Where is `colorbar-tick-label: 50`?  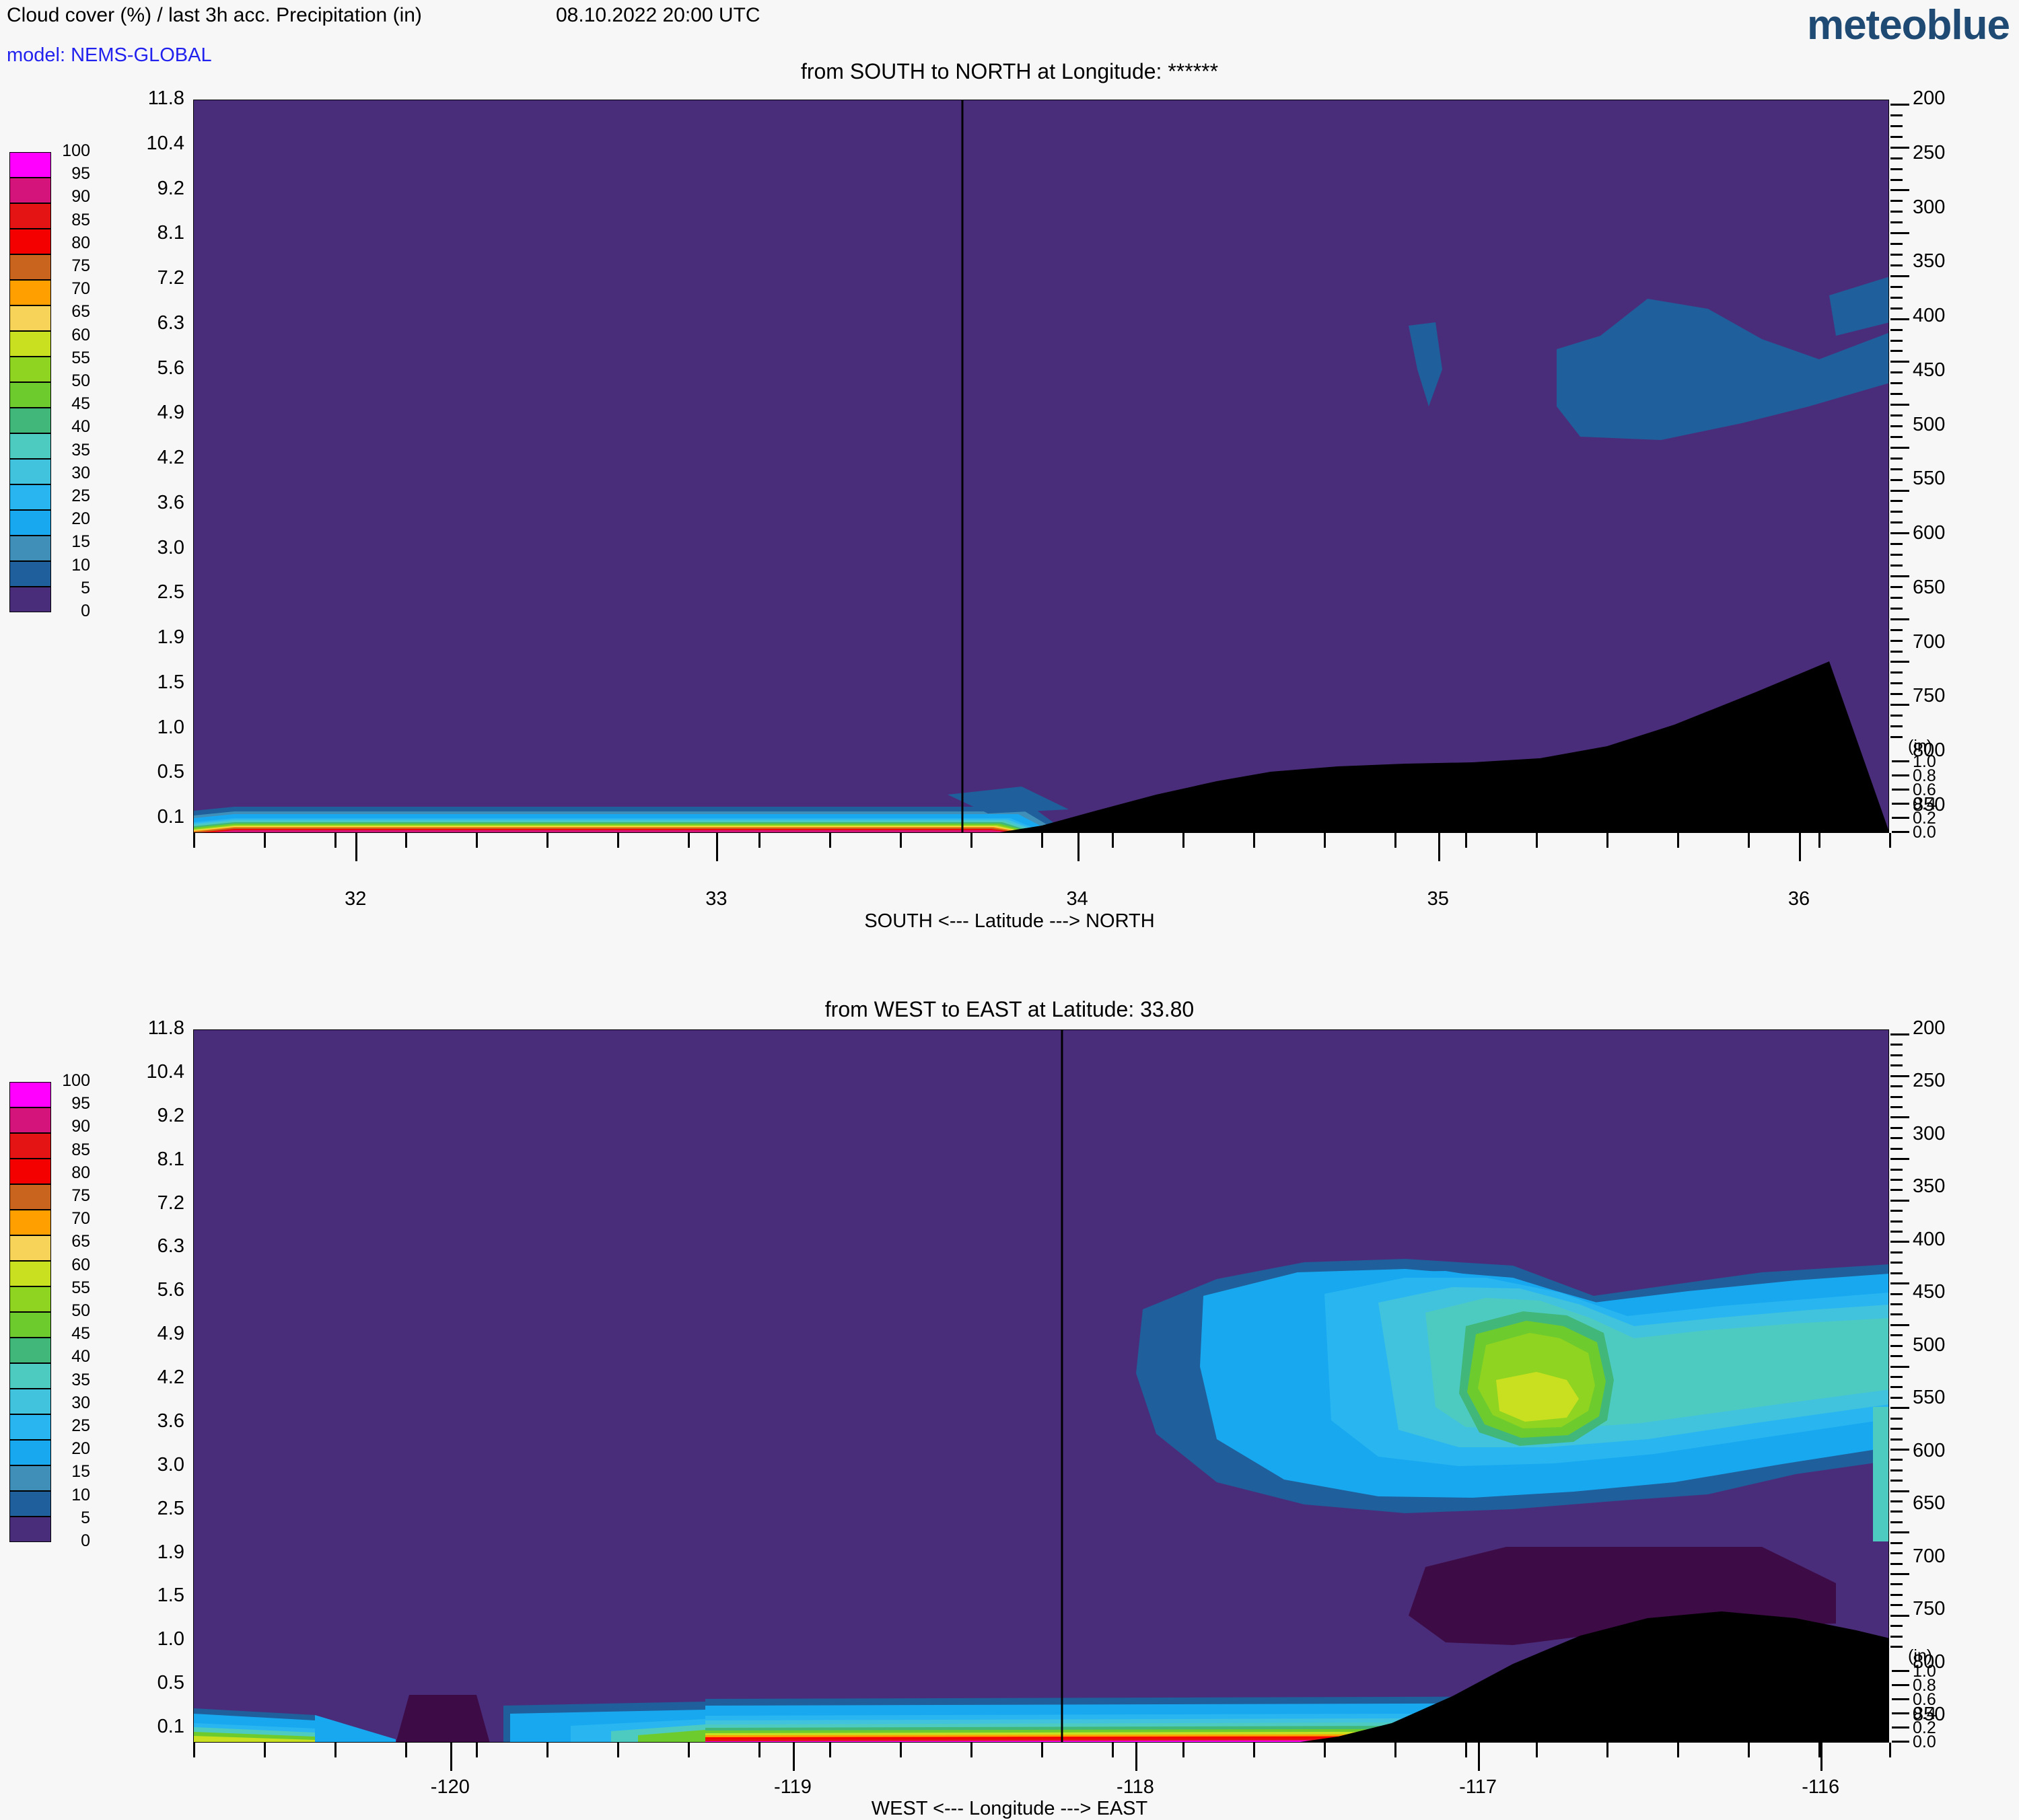 colorbar-tick-label: 50 is located at coordinates (80, 380).